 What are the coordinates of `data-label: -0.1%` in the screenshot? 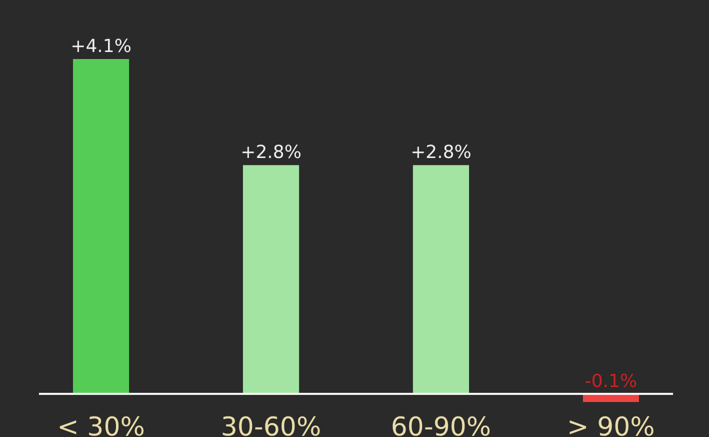 It's located at (611, 381).